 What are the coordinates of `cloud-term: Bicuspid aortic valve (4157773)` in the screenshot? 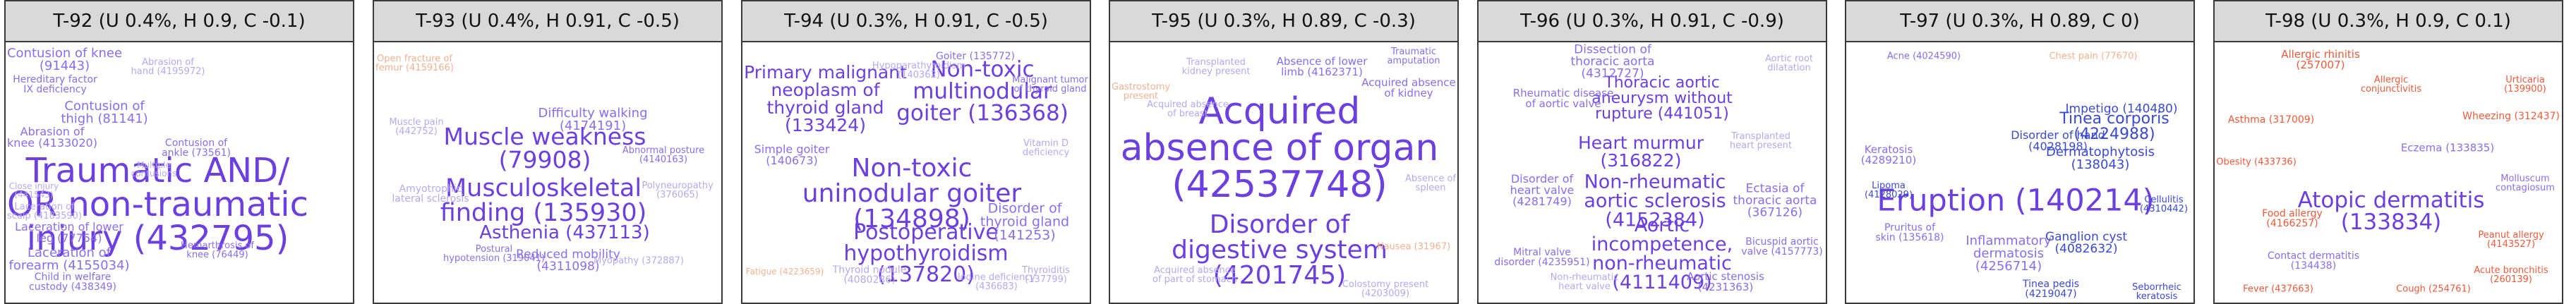 It's located at (1782, 246).